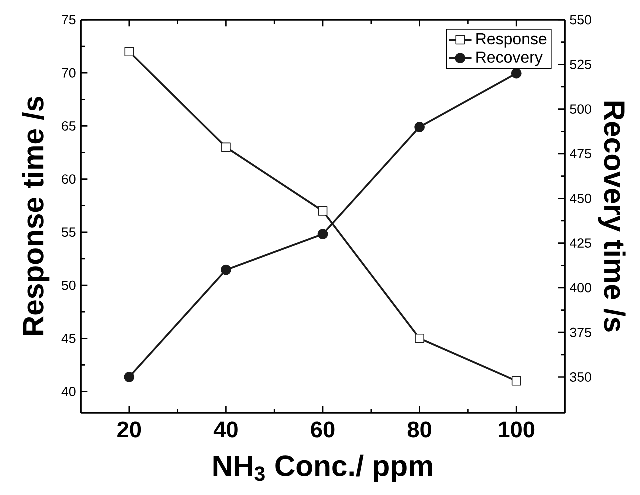 The width and height of the screenshot is (640, 495). Describe the element at coordinates (69, 391) in the screenshot. I see `y-tick-label: 40` at that location.